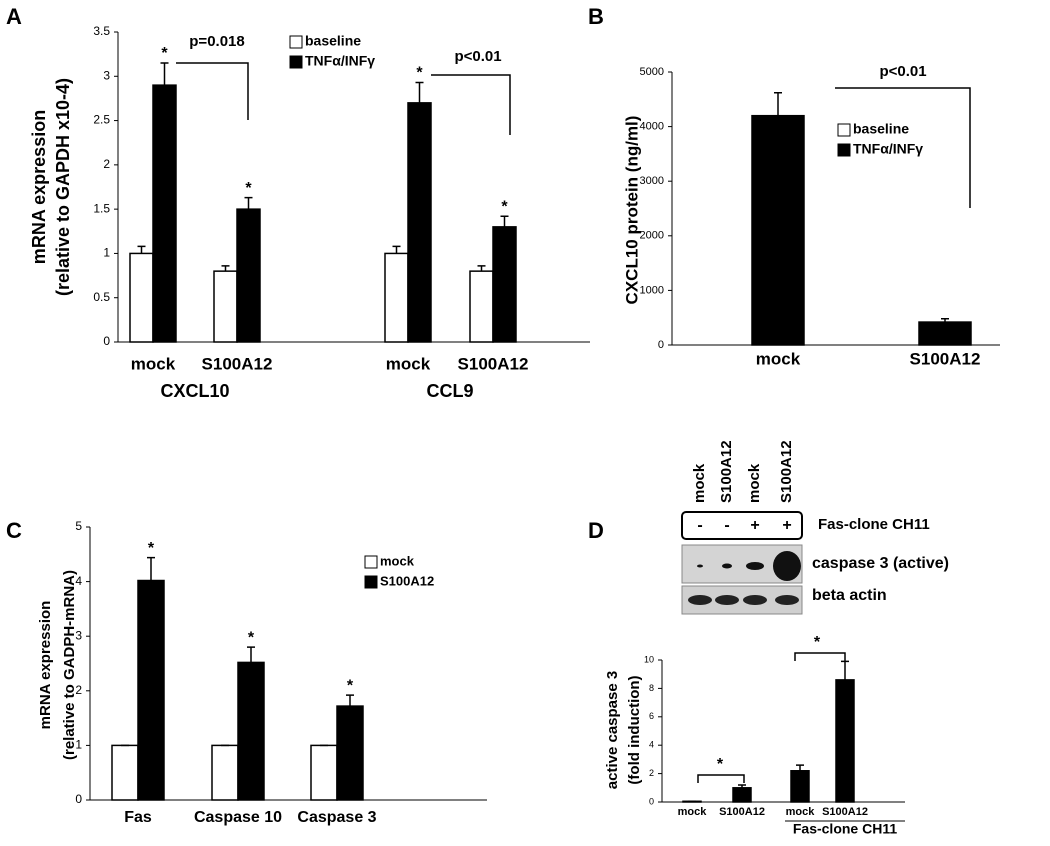 This screenshot has height=846, width=1050. What do you see at coordinates (849, 595) in the screenshot?
I see `row-label: beta actin` at bounding box center [849, 595].